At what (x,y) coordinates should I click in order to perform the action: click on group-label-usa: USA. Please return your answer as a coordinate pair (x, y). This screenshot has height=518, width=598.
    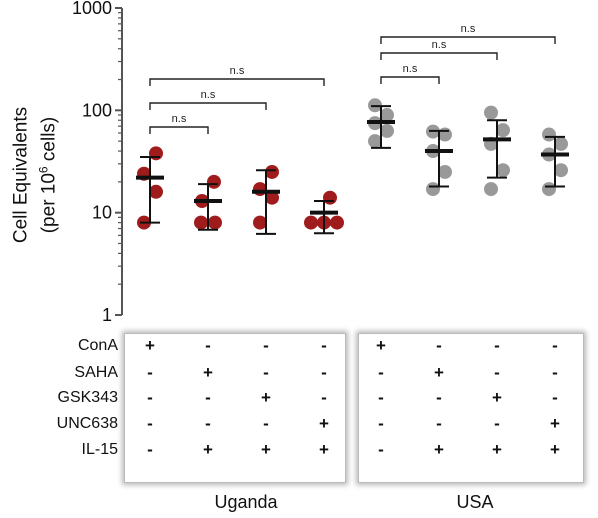
    Looking at the image, I should click on (475, 502).